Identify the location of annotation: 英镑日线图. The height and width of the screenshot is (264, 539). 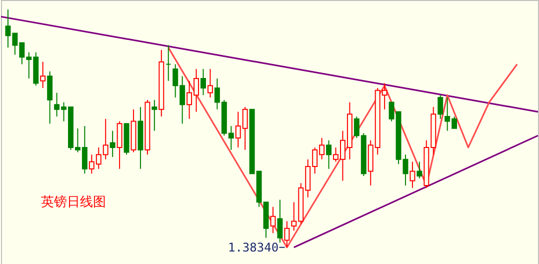
(73, 202).